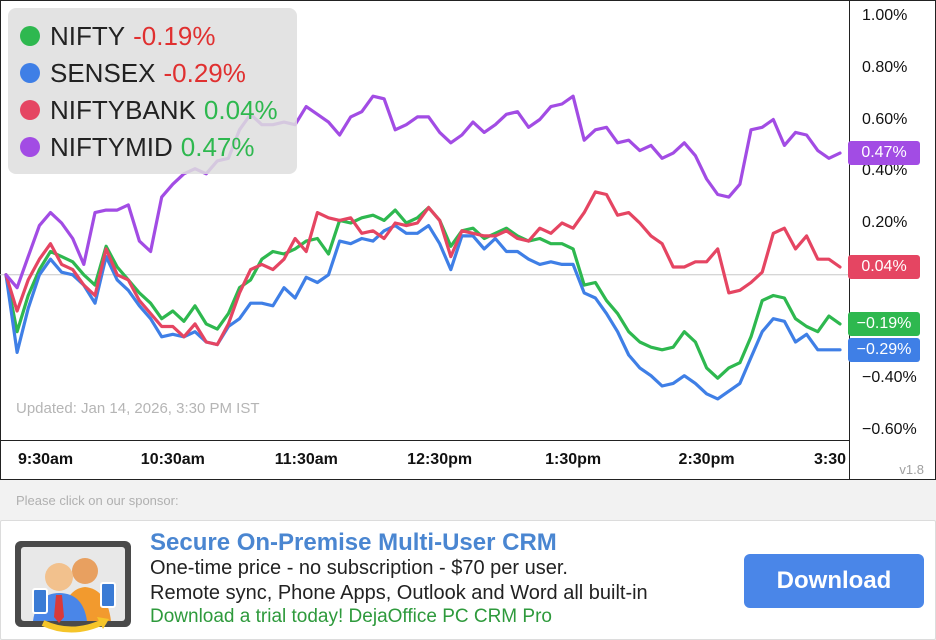 The height and width of the screenshot is (640, 936). What do you see at coordinates (884, 349) in the screenshot?
I see `last-value-badge-sensex: −0.29%` at bounding box center [884, 349].